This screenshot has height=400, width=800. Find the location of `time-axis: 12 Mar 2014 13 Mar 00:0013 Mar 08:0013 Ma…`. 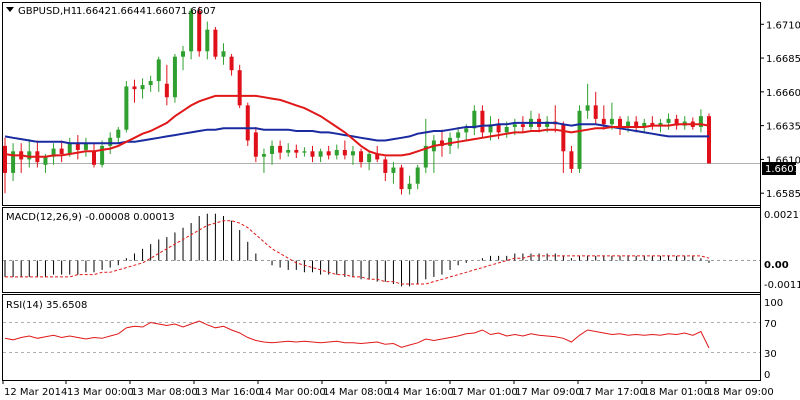

time-axis: 12 Mar 2014 13 Mar 00:0013 Mar 08:0013 Ma… is located at coordinates (388, 389).